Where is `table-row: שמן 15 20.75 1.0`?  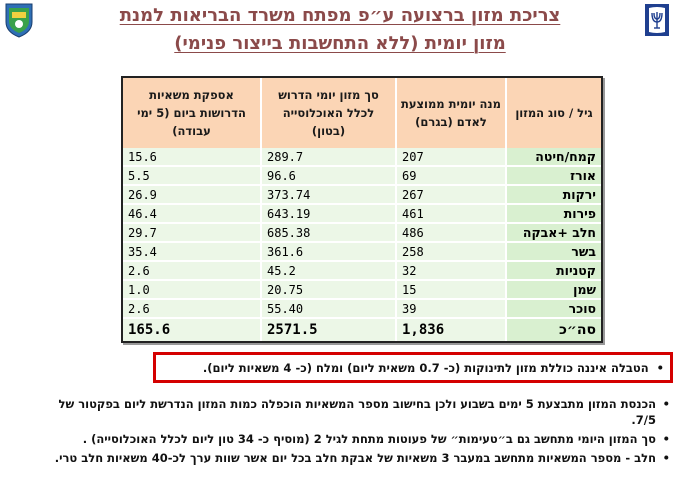 table-row: שמן 15 20.75 1.0 is located at coordinates (362, 290).